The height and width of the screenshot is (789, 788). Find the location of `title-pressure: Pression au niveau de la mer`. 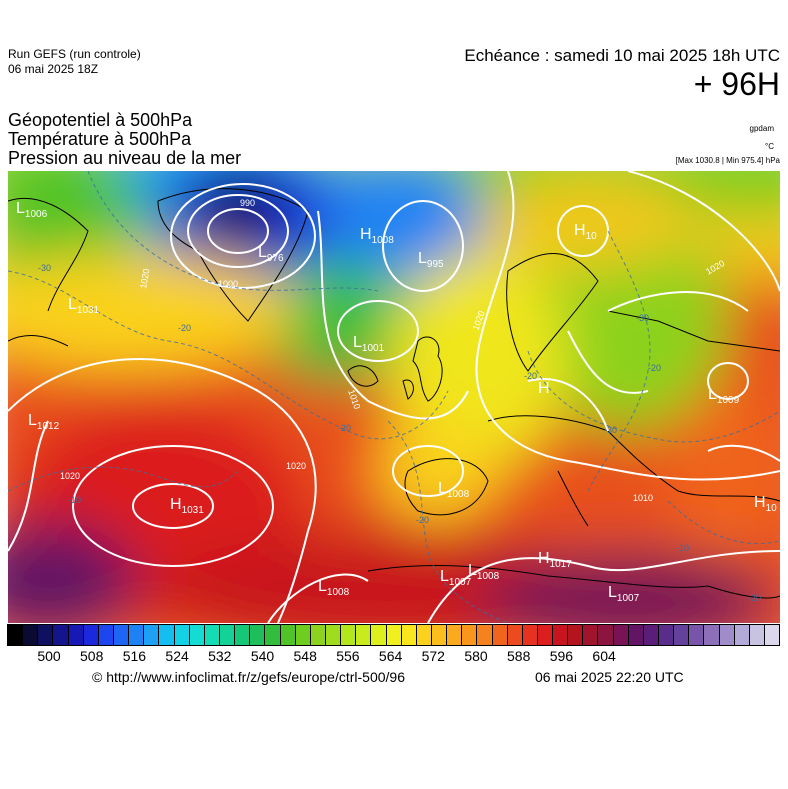

title-pressure: Pression au niveau de la mer is located at coordinates (125, 158).